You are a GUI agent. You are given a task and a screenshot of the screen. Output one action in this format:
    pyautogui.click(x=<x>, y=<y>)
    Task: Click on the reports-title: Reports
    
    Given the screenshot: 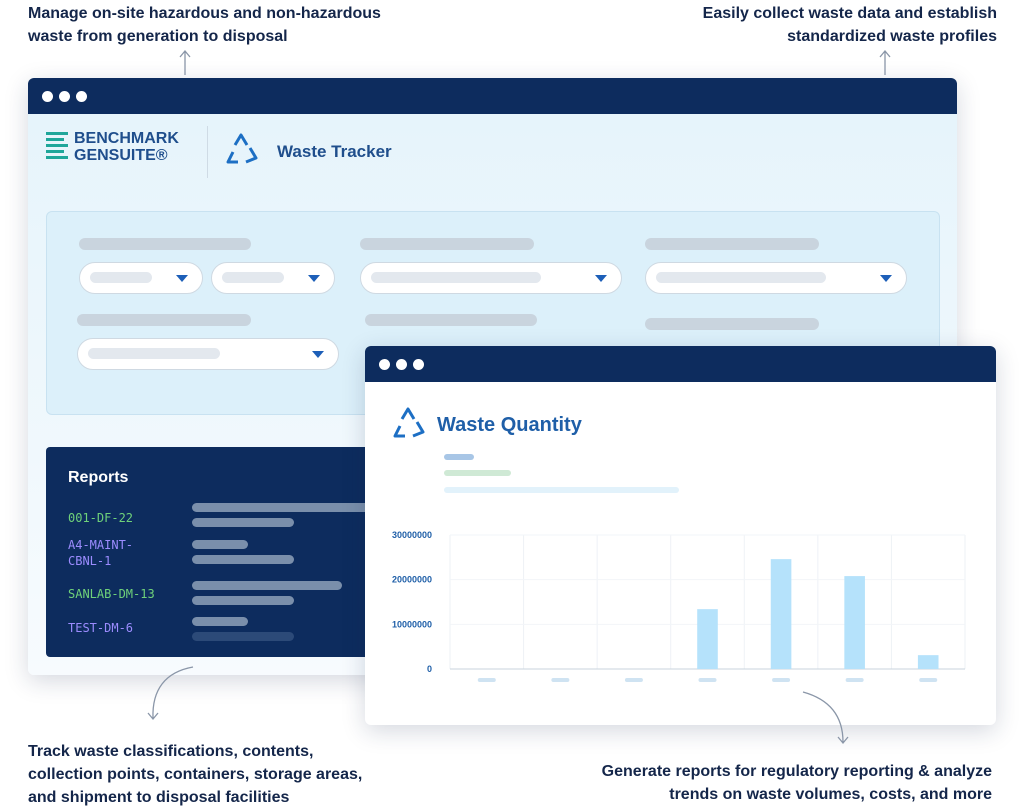 What is the action you would take?
    pyautogui.click(x=98, y=477)
    